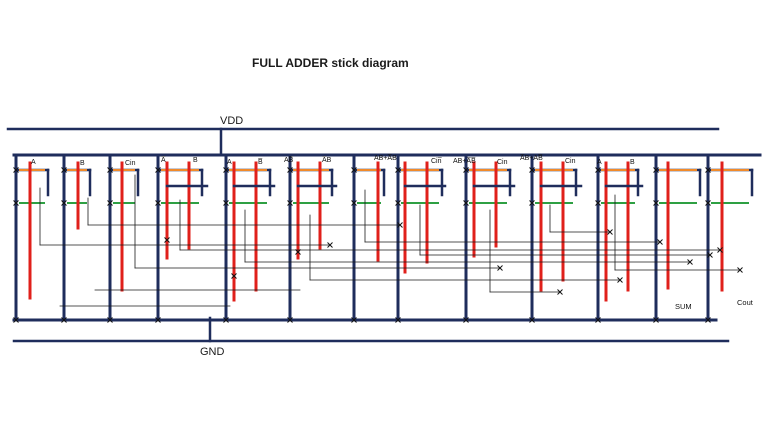  Describe the element at coordinates (354, 320) in the screenshot. I see `cell-7-contact-gnd` at that location.